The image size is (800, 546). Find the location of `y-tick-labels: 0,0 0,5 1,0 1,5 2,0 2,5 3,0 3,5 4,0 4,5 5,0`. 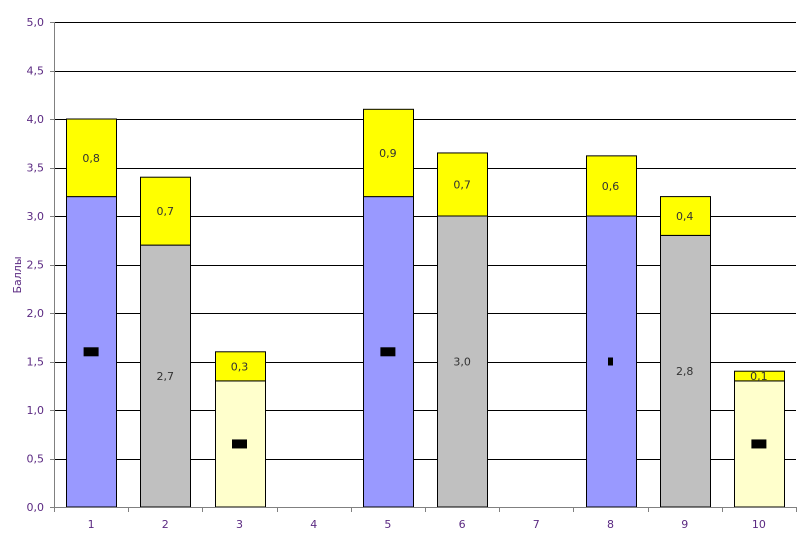

y-tick-labels: 0,0 0,5 1,0 1,5 2,0 2,5 3,0 3,5 4,0 4,5 5,0 is located at coordinates (36, 265).